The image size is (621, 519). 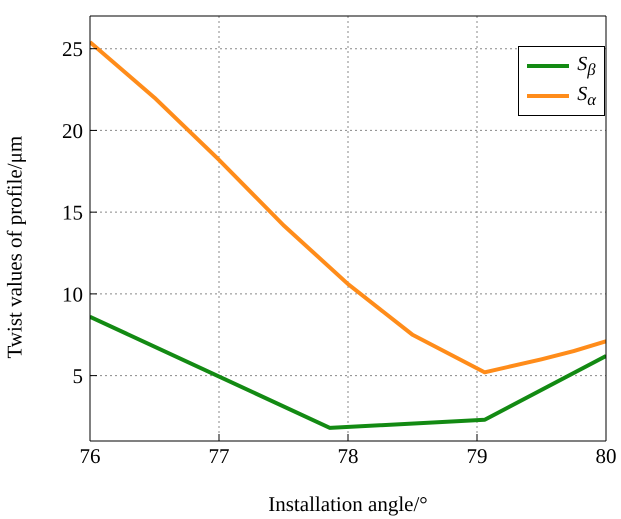 What do you see at coordinates (72, 212) in the screenshot?
I see `y-tick-label: 15` at bounding box center [72, 212].